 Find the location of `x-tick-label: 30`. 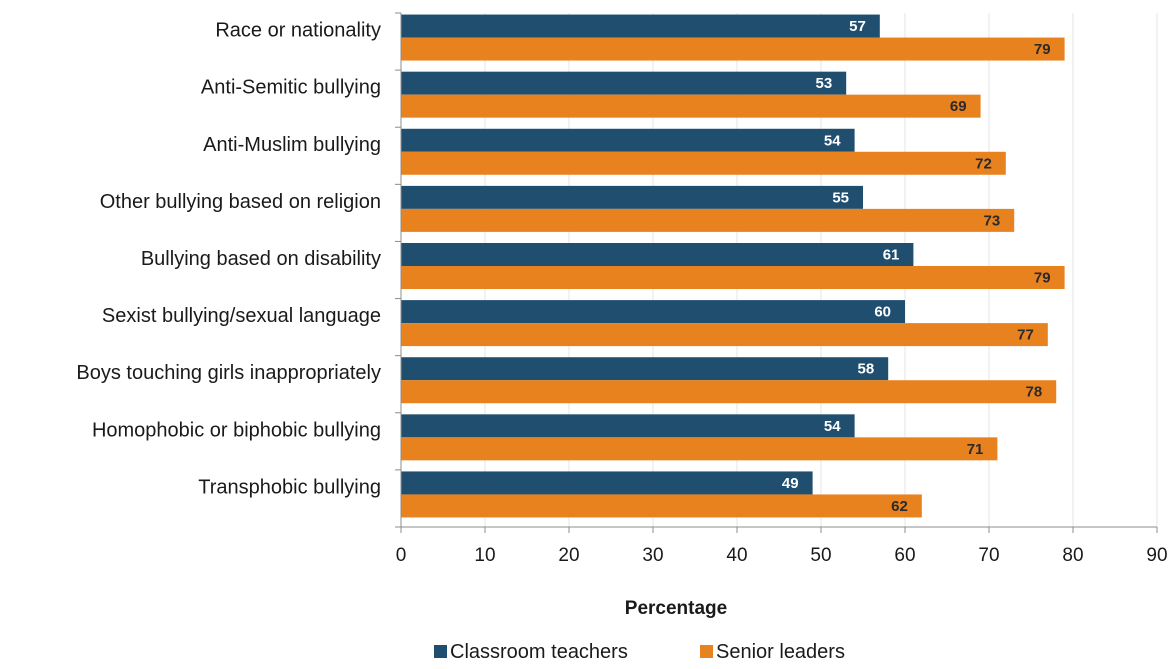

x-tick-label: 30 is located at coordinates (652, 555).